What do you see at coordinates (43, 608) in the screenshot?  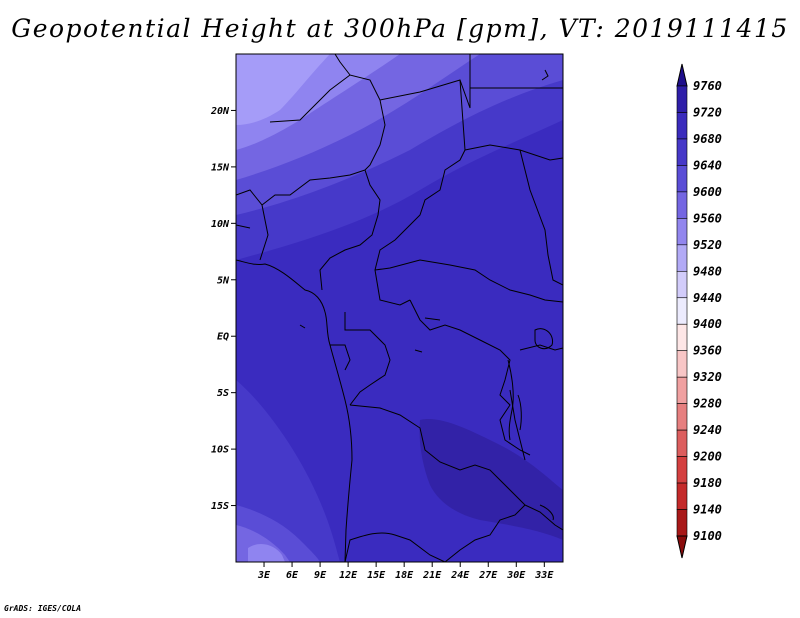 I see `credit-text: GrADS: IGES/COLA` at bounding box center [43, 608].